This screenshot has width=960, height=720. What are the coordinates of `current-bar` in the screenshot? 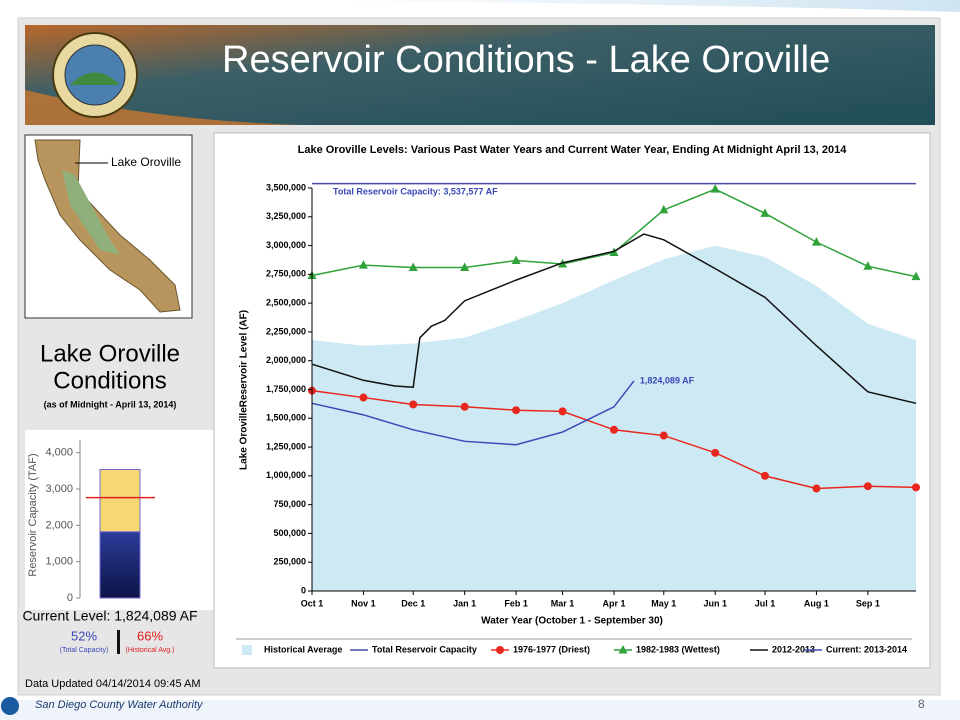 It's located at (120, 565).